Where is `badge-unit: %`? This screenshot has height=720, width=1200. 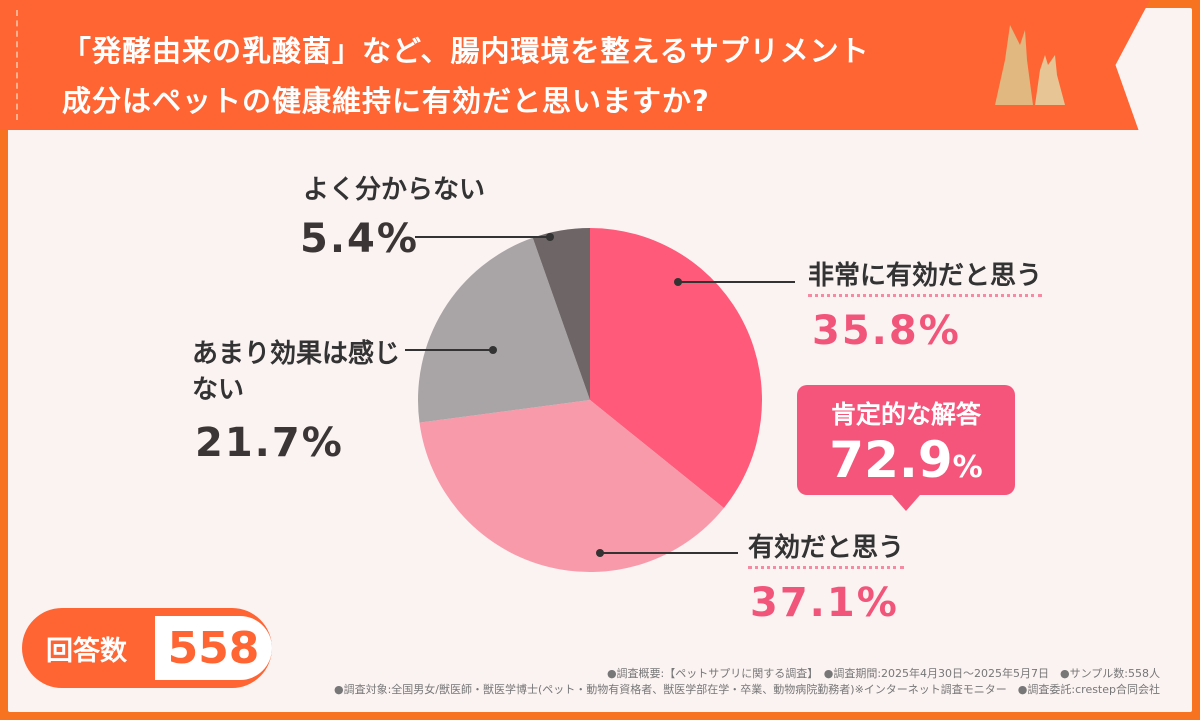
badge-unit: % is located at coordinates (967, 467).